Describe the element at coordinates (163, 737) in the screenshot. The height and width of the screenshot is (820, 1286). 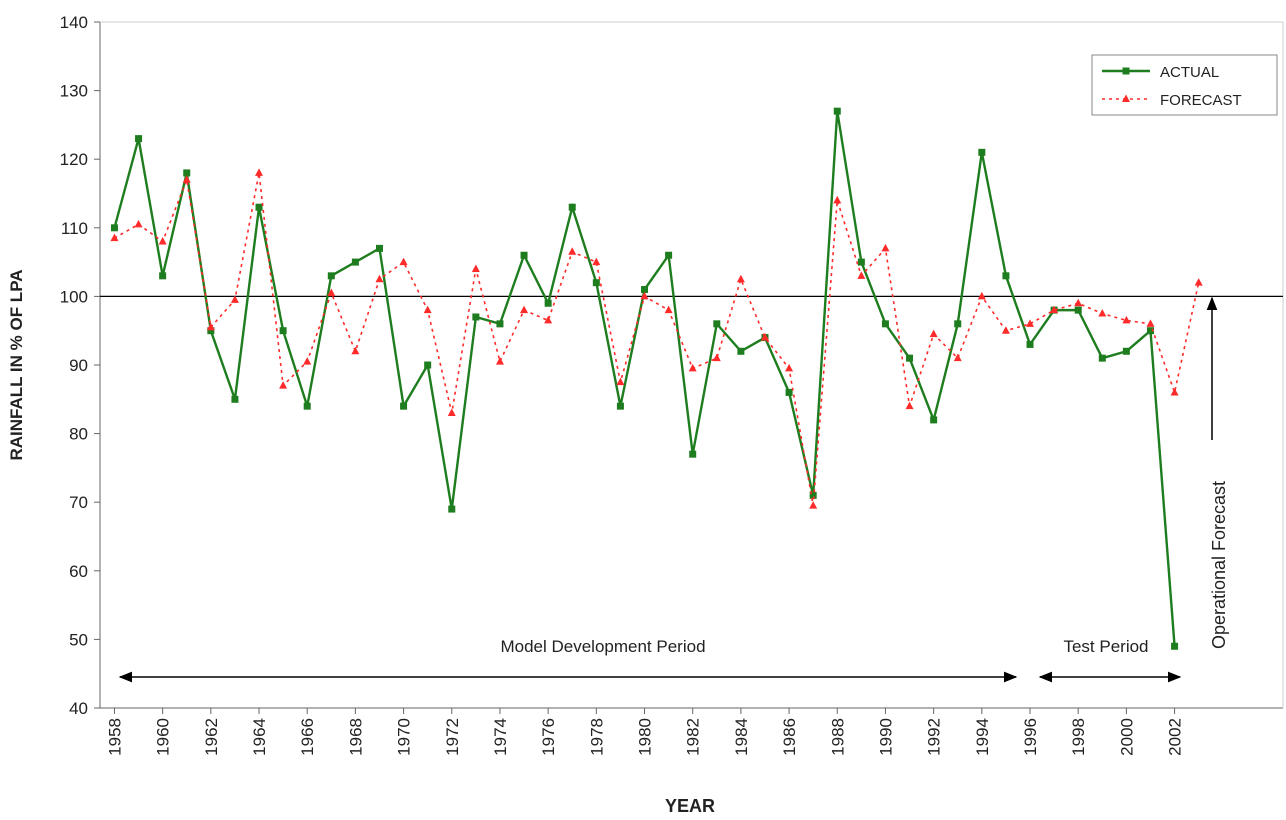
I see `x-tick-label: 1960` at that location.